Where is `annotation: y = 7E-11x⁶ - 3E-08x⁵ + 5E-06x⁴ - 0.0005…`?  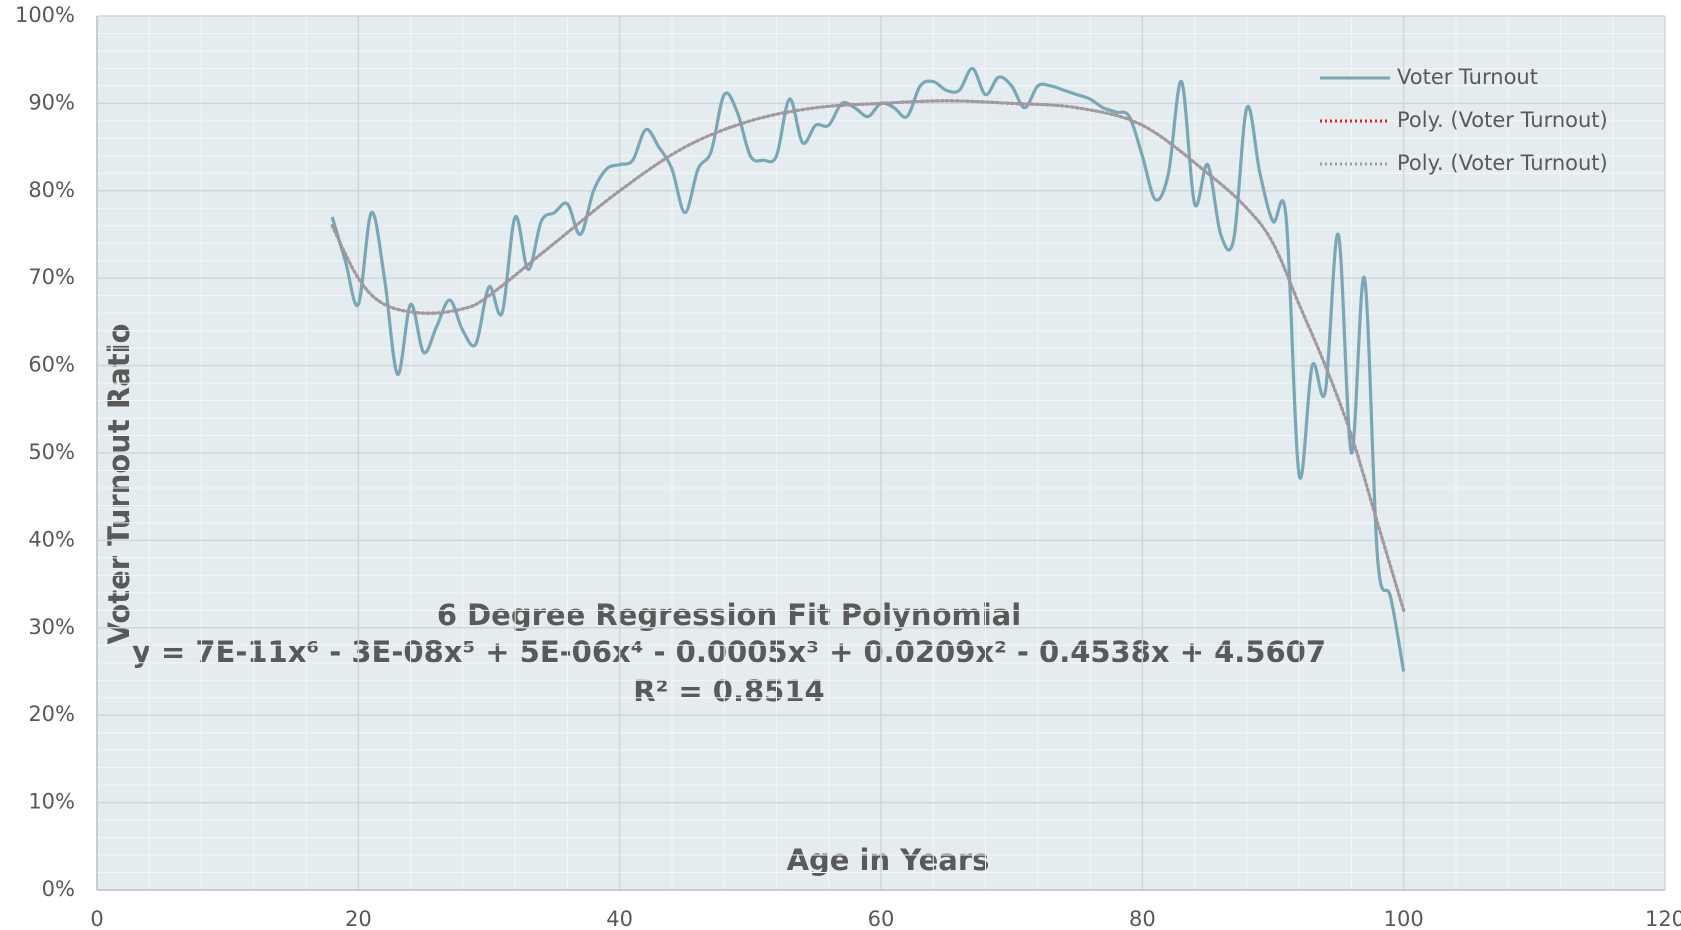 annotation: y = 7E-11x⁶ - 3E-08x⁵ + 5E-06x⁴ - 0.0005… is located at coordinates (729, 652).